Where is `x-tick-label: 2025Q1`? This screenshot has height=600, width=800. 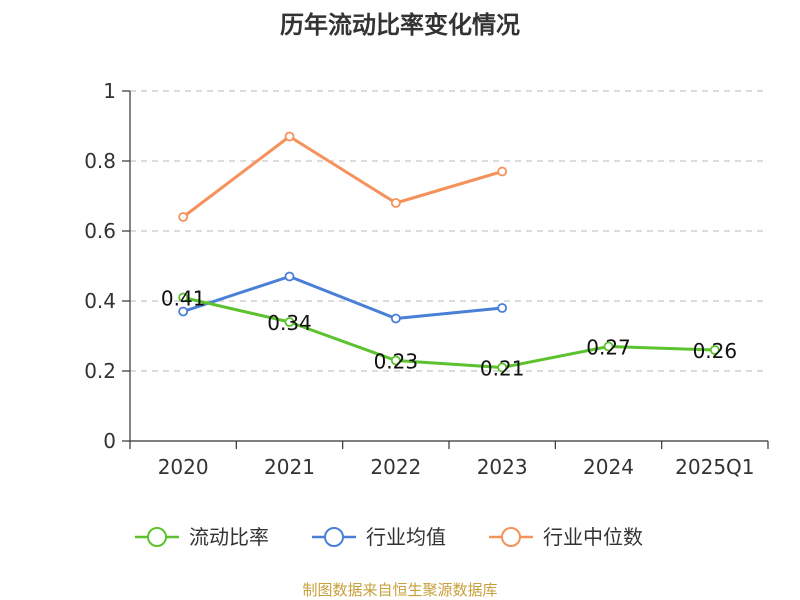 x-tick-label: 2025Q1 is located at coordinates (714, 467).